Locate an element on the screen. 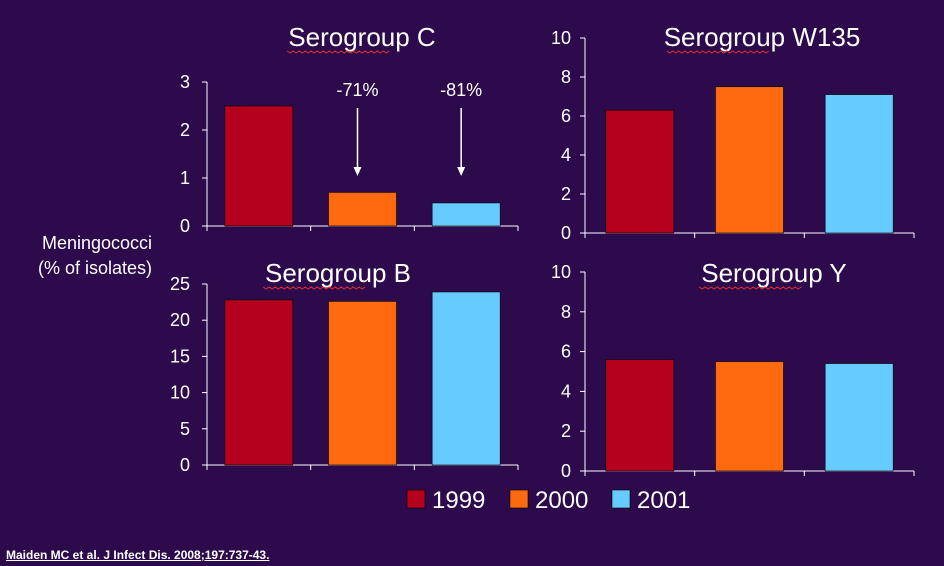 This screenshot has height=566, width=944. chart-title: Serogroup B is located at coordinates (338, 273).